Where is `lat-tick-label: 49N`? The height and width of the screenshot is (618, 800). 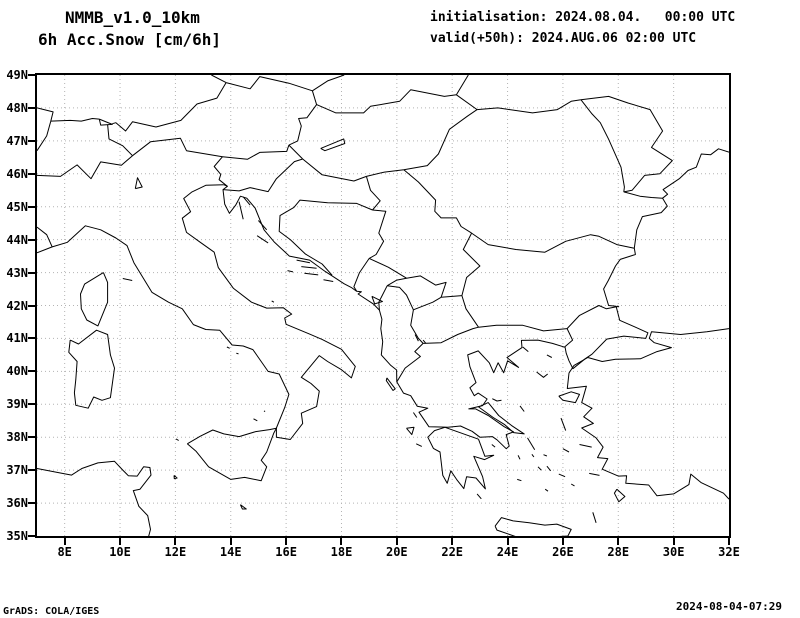 lat-tick-label: 49N is located at coordinates (17, 75).